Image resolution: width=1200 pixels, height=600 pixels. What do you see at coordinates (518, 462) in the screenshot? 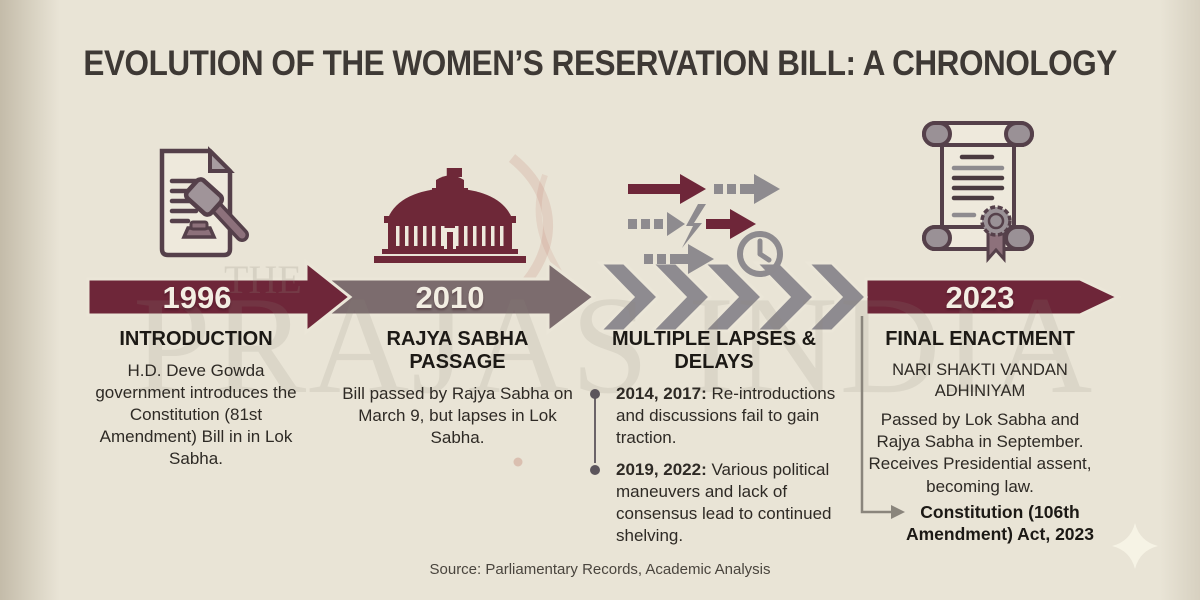
I see `flame-dot` at bounding box center [518, 462].